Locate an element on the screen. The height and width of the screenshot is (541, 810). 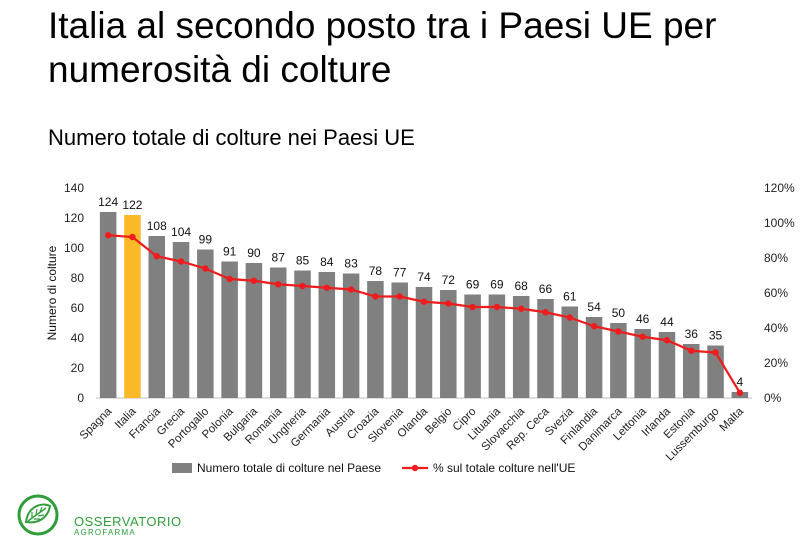
bar-svezia is located at coordinates (570, 352).